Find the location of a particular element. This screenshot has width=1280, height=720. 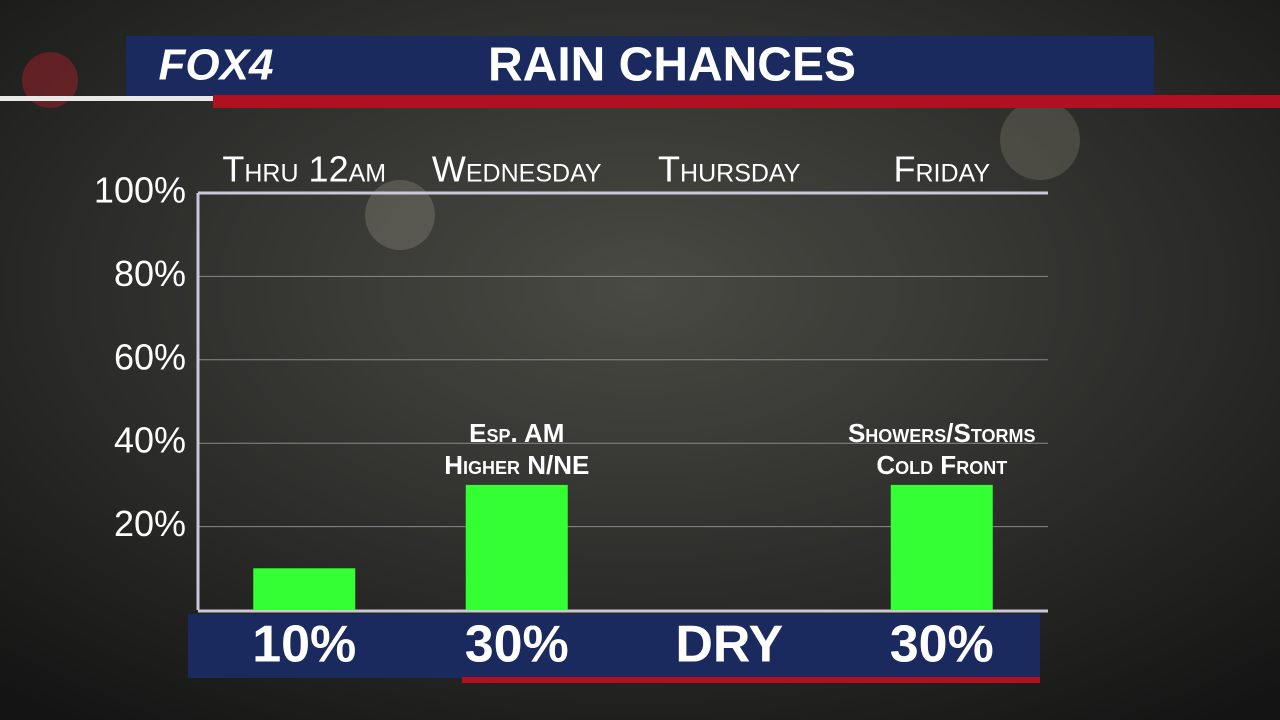

y-tick-label: 20% is located at coordinates (150, 523).